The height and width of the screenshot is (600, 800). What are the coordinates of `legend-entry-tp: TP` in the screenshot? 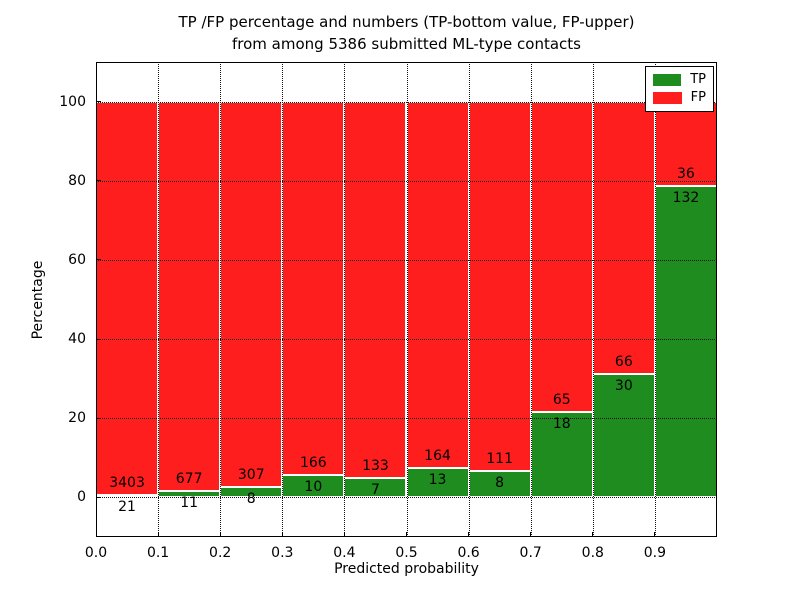 It's located at (679, 80).